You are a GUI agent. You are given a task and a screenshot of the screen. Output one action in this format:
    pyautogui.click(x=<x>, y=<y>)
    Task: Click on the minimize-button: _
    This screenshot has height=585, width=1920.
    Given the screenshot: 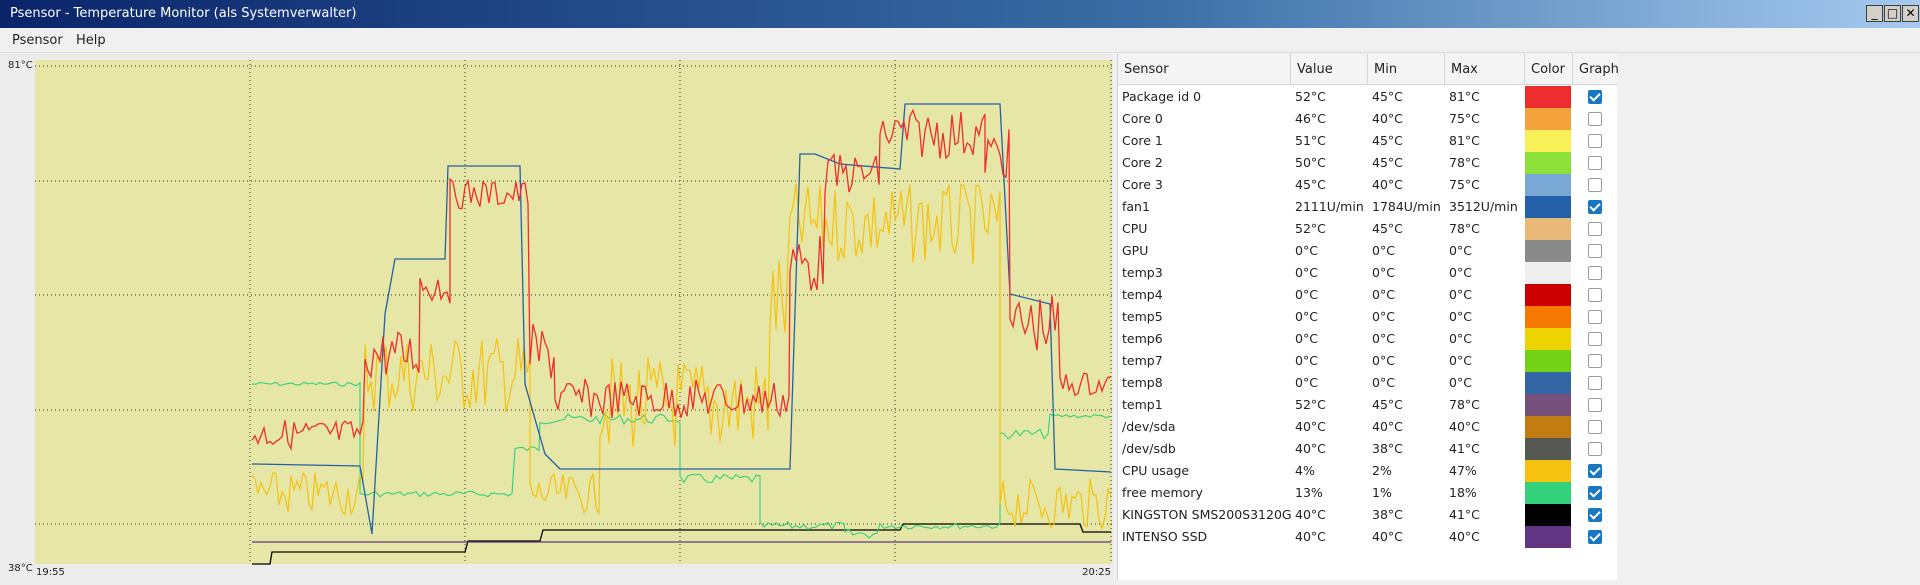 What is the action you would take?
    pyautogui.click(x=1874, y=13)
    